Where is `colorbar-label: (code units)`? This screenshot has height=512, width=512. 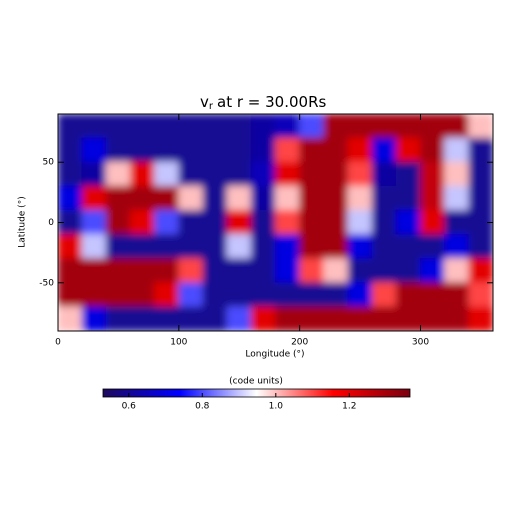
colorbar-label: (code units) is located at coordinates (256, 382).